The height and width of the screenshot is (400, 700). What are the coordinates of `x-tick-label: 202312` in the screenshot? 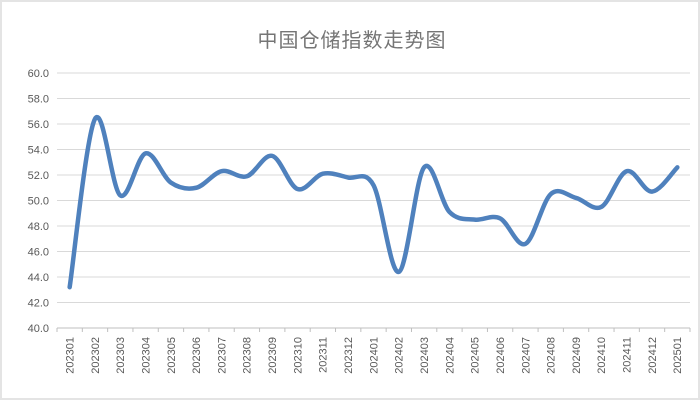 It's located at (349, 355).